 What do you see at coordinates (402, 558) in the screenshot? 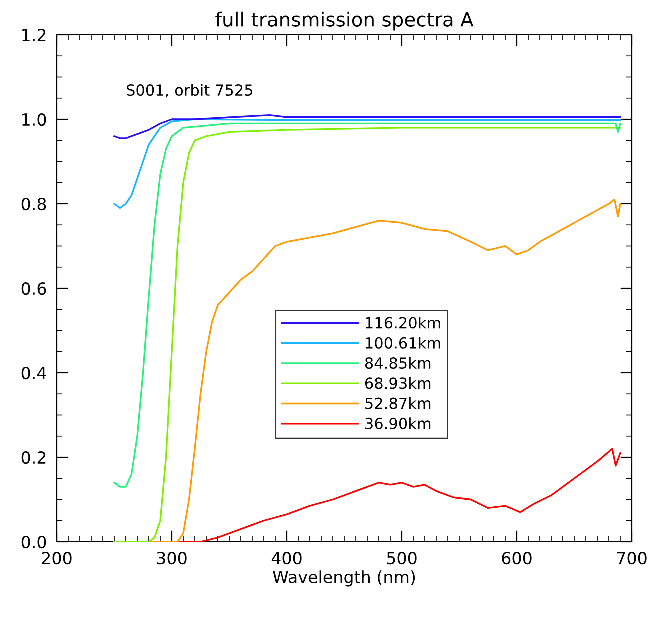
I see `x-tick-label: 500` at bounding box center [402, 558].